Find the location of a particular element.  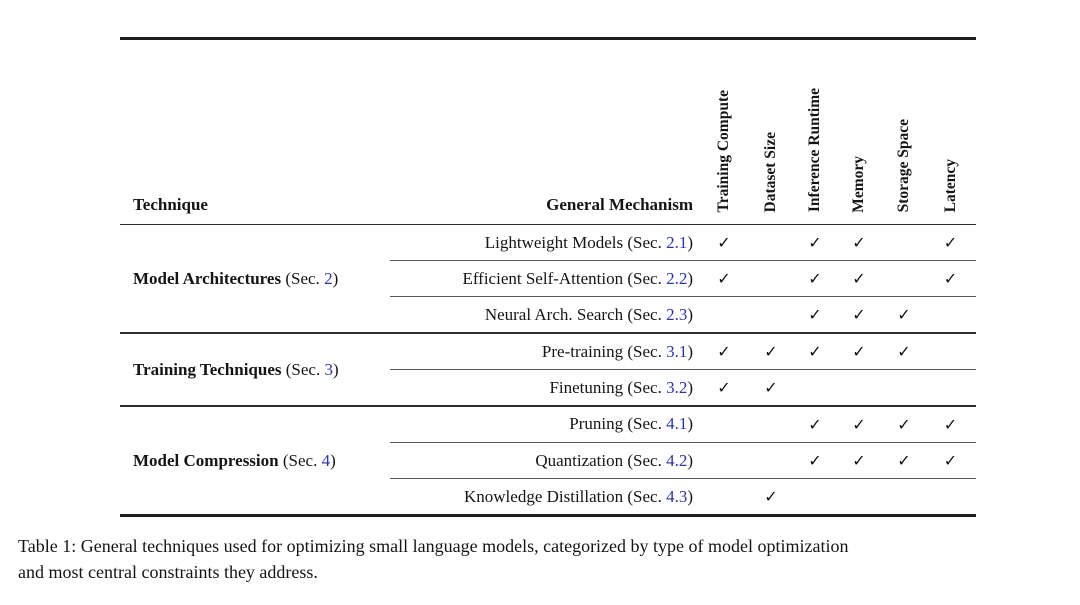

column-header-dataset-size: Dataset Size is located at coordinates (771, 178).